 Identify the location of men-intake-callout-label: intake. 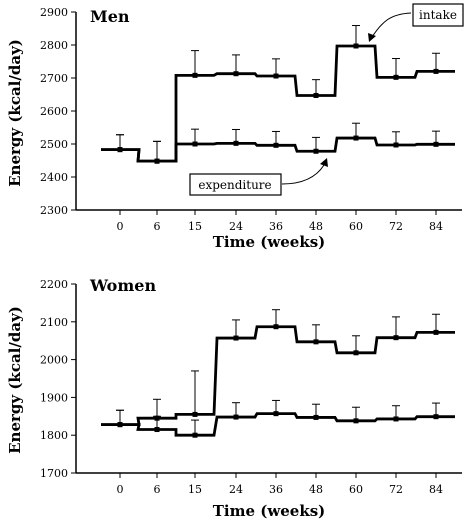
(438, 15).